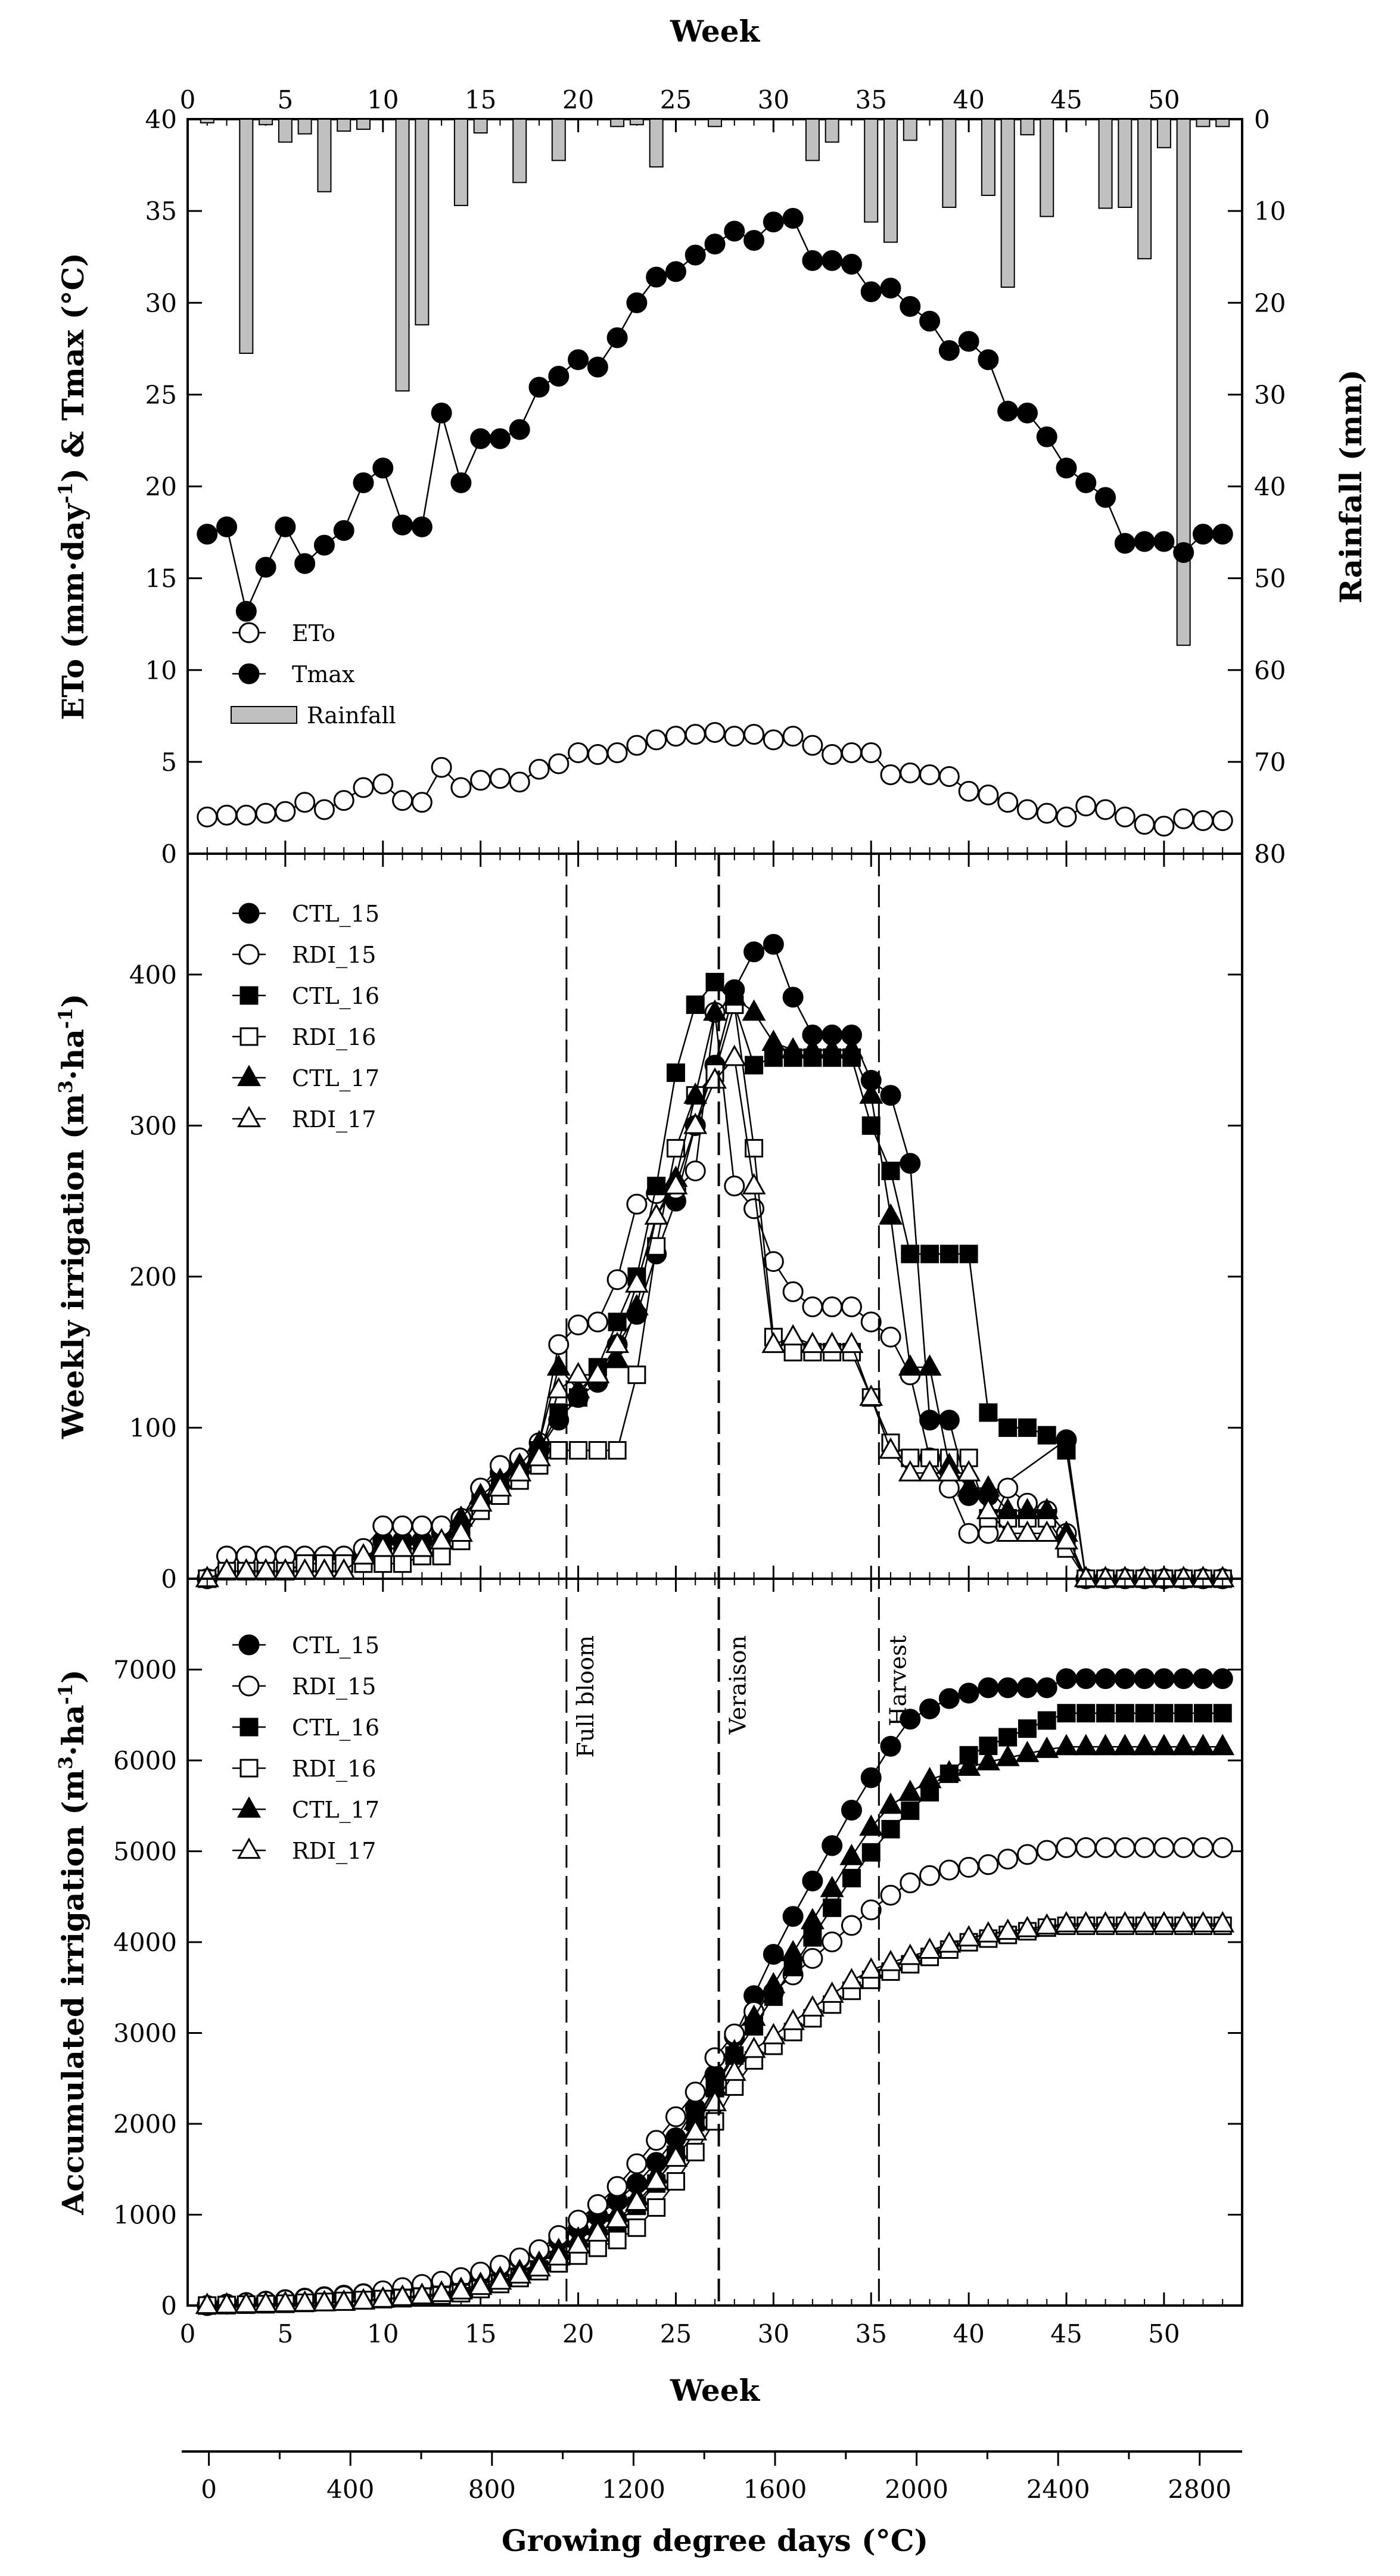 Image resolution: width=1400 pixels, height=2576 pixels. What do you see at coordinates (898, 1680) in the screenshot?
I see `event-label: Harvest` at bounding box center [898, 1680].